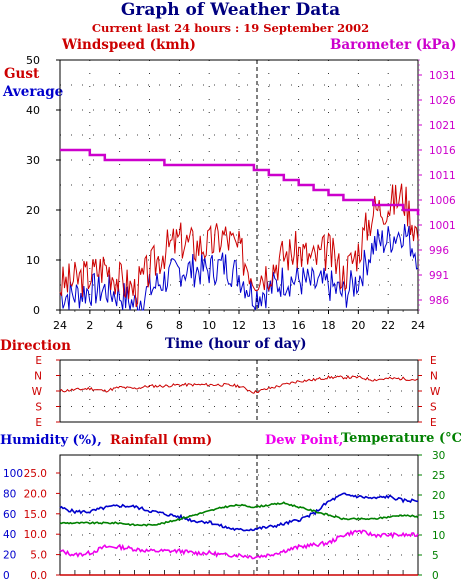 The width and height of the screenshot is (461, 585). What do you see at coordinates (239, 325) in the screenshot?
I see `x-tick-label: 12` at bounding box center [239, 325].